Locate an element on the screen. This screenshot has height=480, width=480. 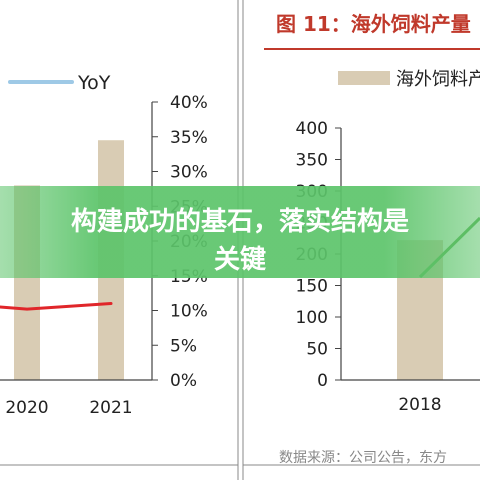
right-tick-label: 150 is located at coordinates (312, 287).